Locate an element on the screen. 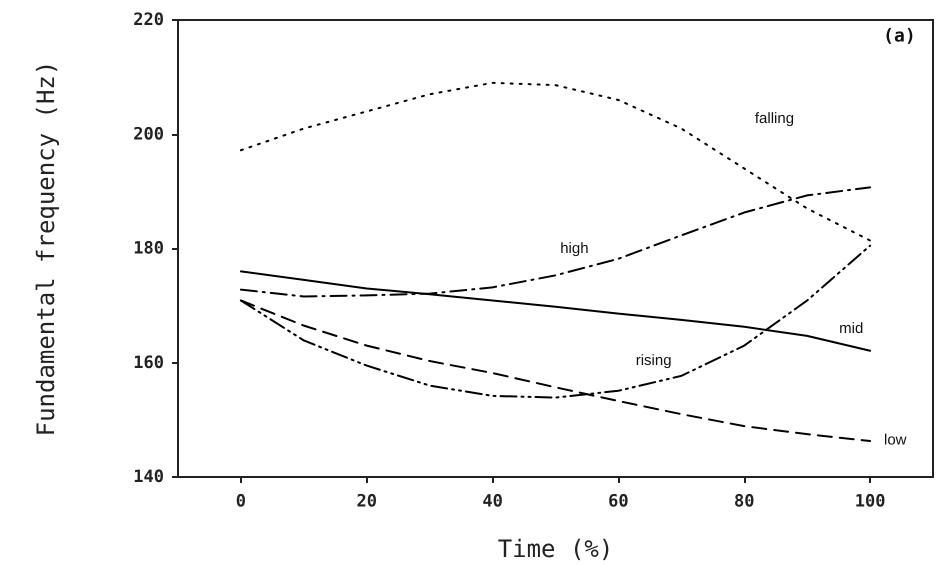 The image size is (941, 567). x-tick-label: 20 is located at coordinates (366, 502).